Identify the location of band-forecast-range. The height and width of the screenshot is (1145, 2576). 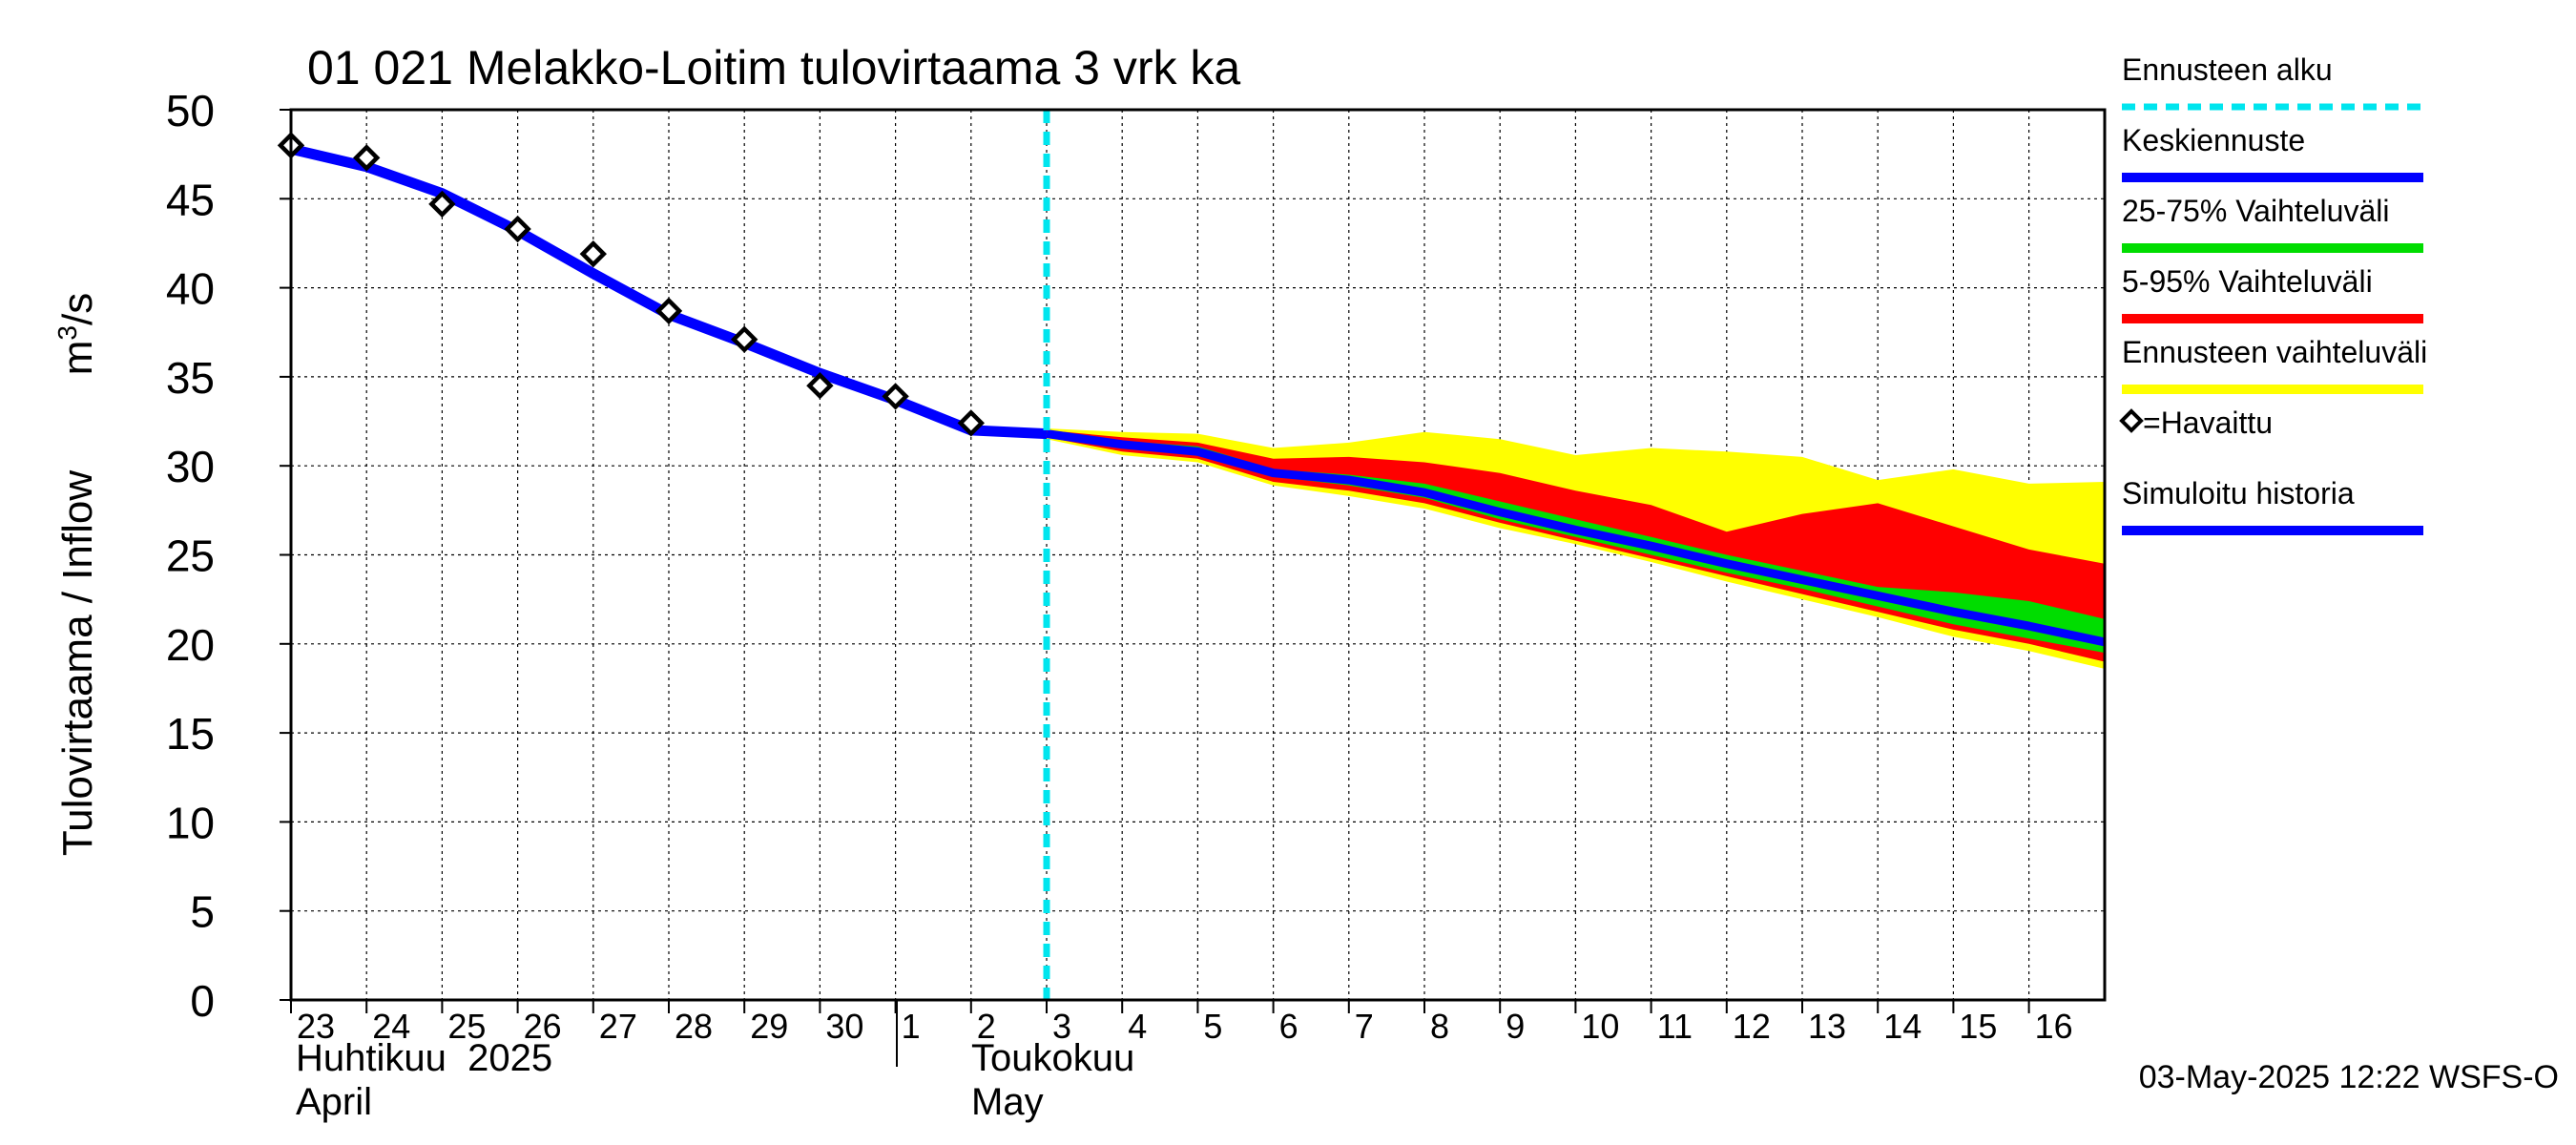
(1576, 548).